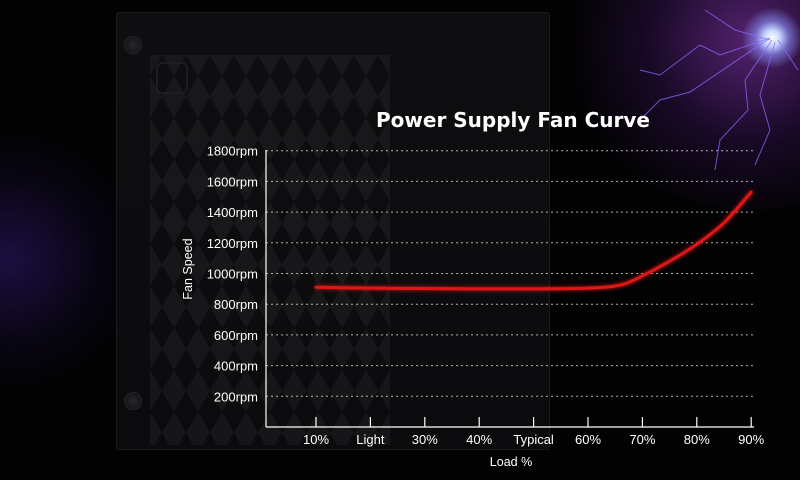 The image size is (800, 480). Describe the element at coordinates (236, 396) in the screenshot. I see `y-tick-label: 200rpm` at that location.